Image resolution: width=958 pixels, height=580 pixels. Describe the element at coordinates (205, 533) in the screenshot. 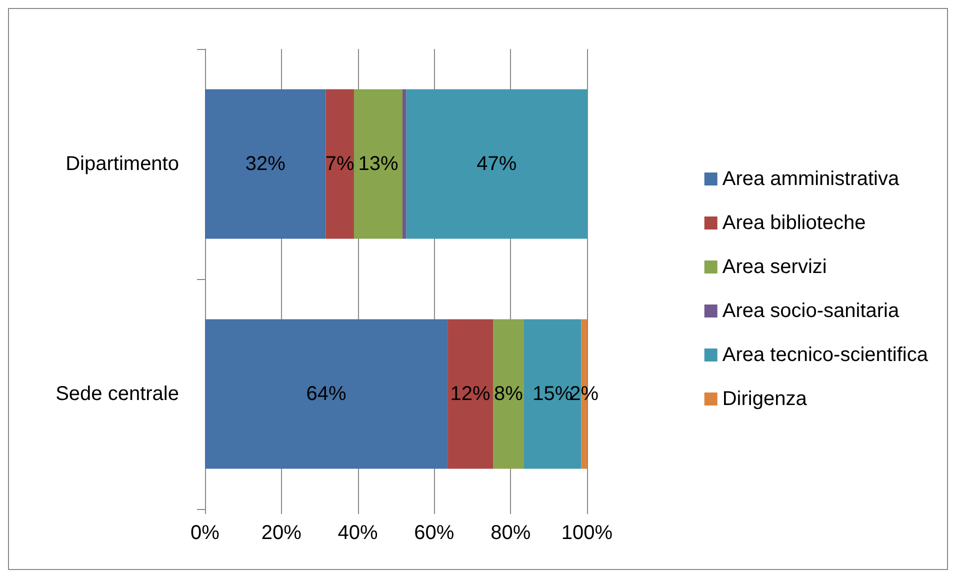

I see `x-tick-label: 0%` at that location.